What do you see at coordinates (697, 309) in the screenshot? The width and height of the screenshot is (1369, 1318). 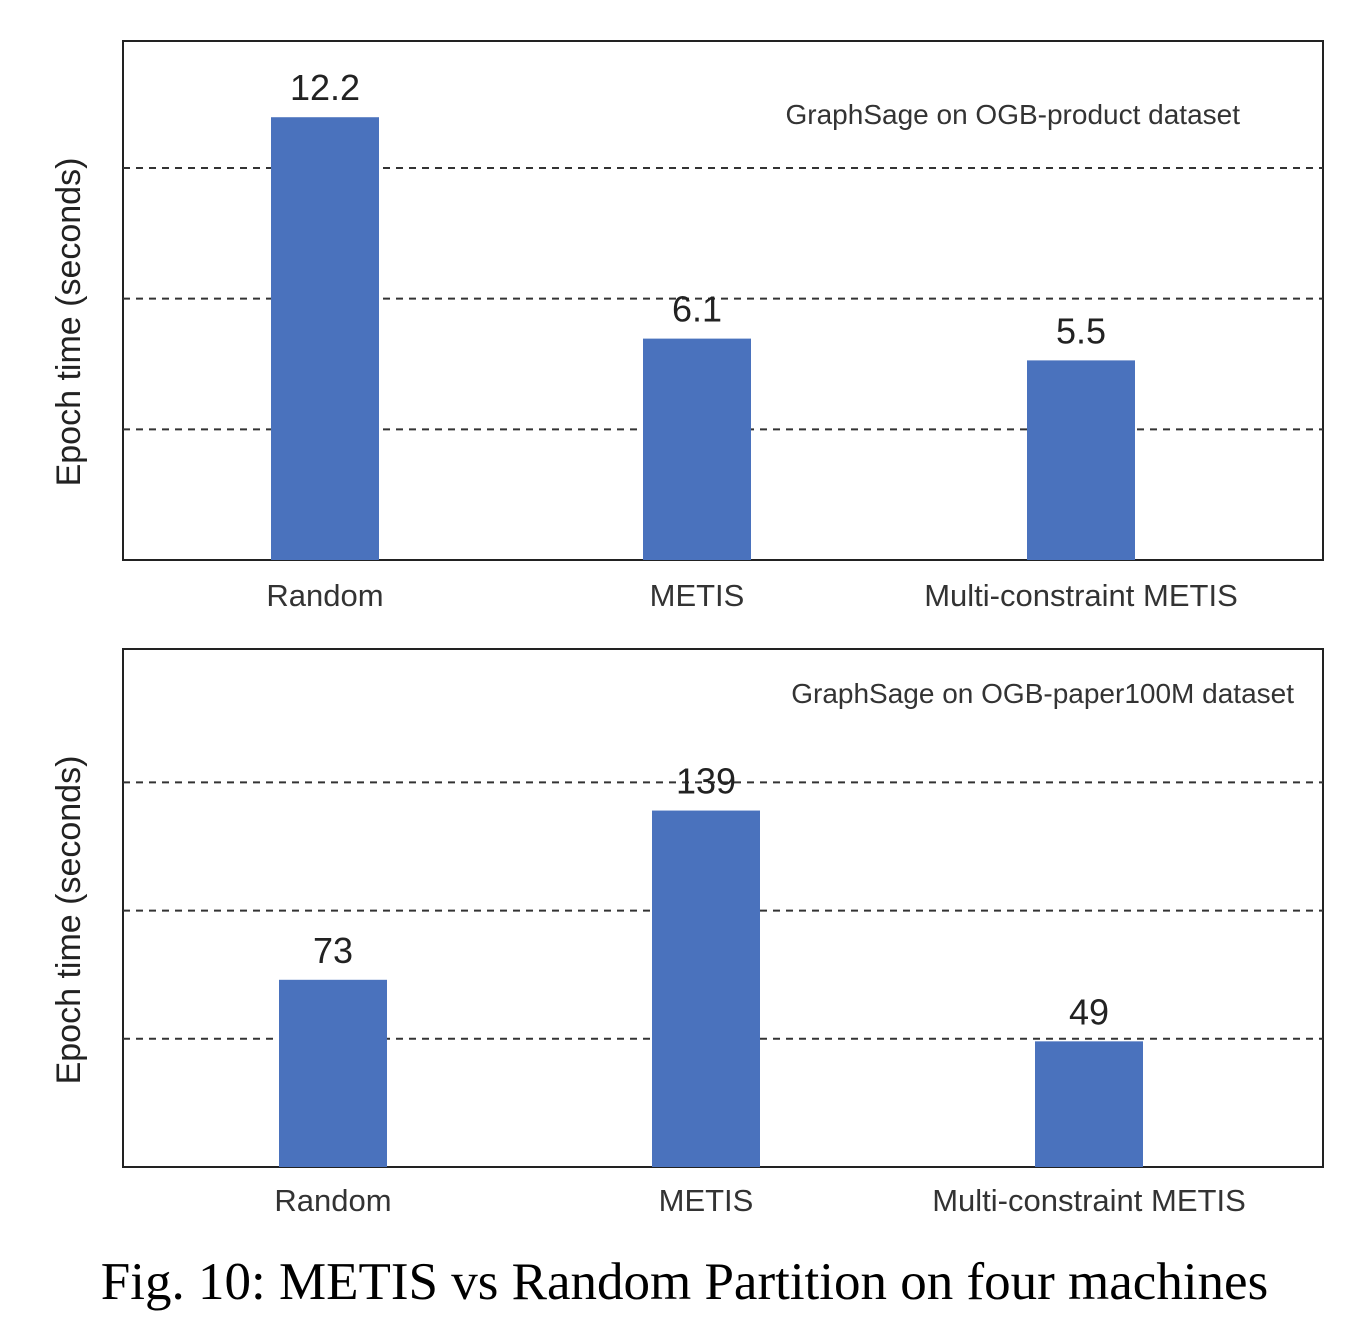 I see `data-label: 6.1` at bounding box center [697, 309].